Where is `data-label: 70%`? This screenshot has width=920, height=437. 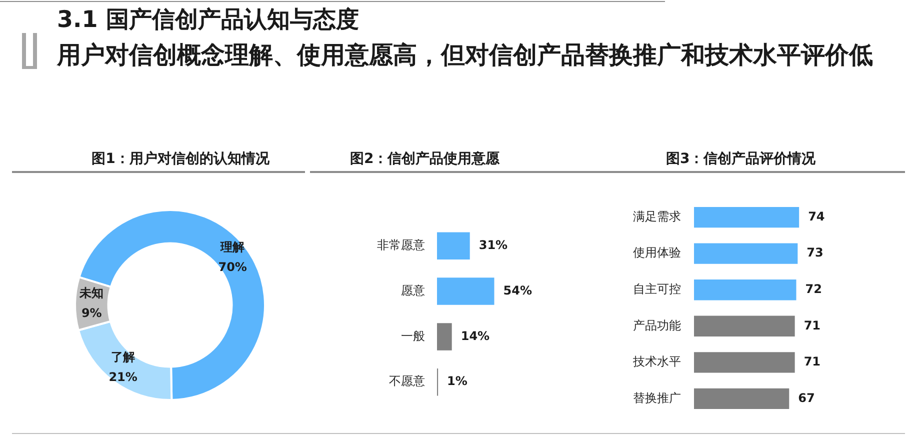
data-label: 70% is located at coordinates (232, 267).